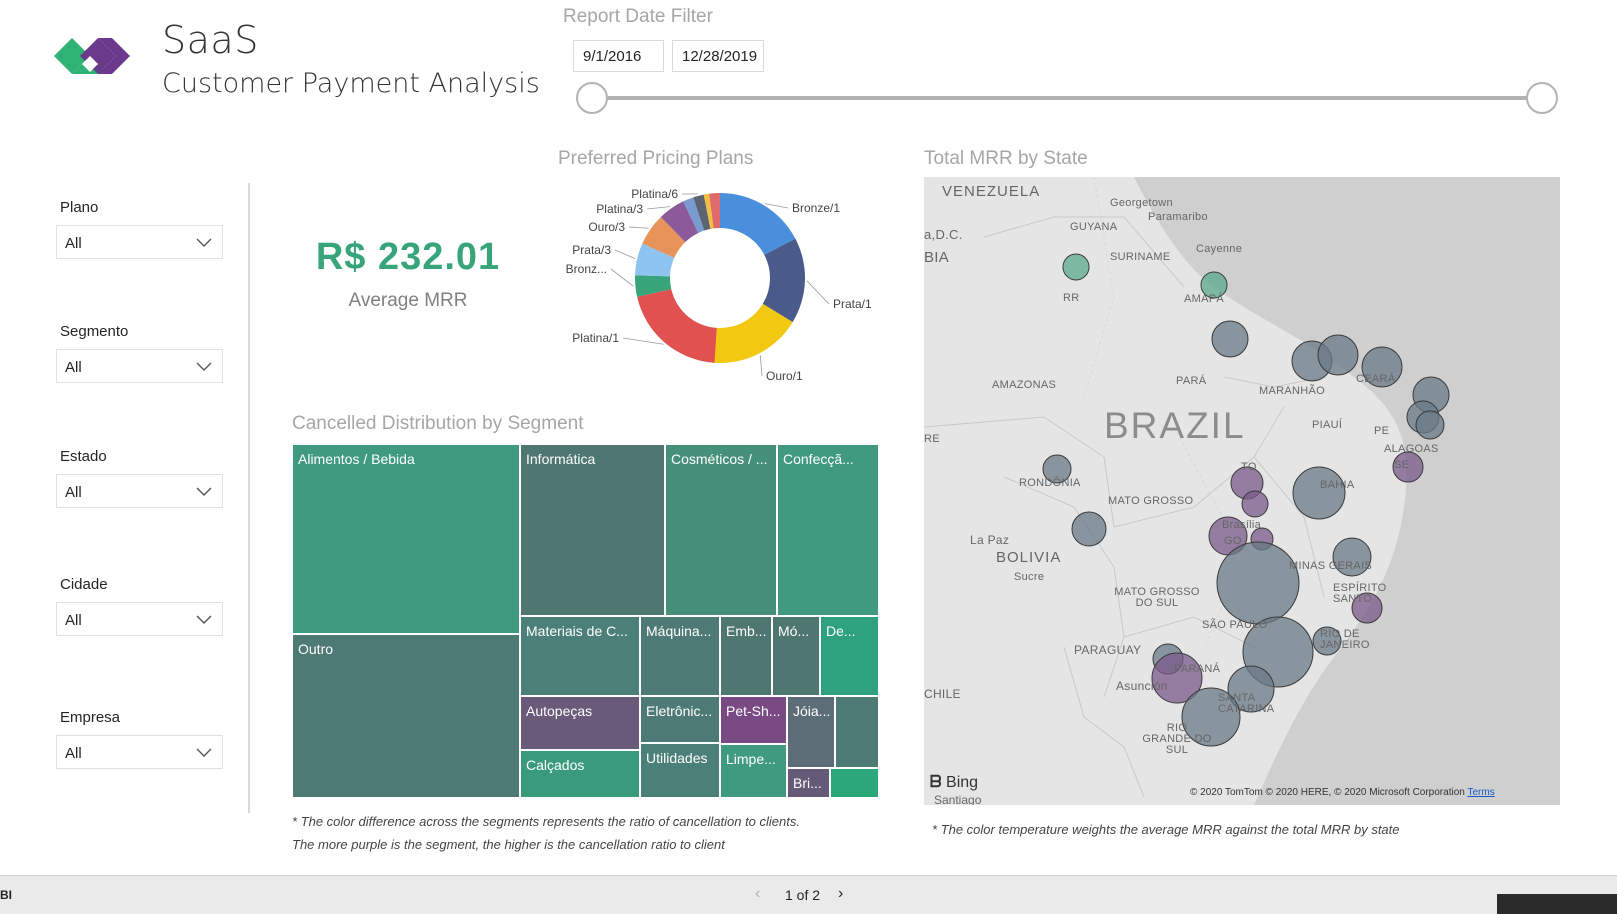 The image size is (1617, 914). What do you see at coordinates (1108, 650) in the screenshot?
I see `map-label: PARAGUAY` at bounding box center [1108, 650].